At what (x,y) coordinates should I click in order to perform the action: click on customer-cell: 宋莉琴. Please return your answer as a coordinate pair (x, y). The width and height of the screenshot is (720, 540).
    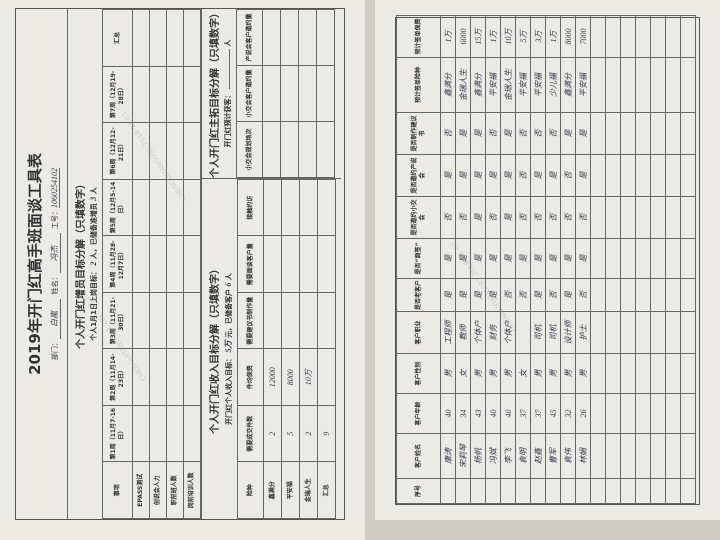
    Looking at the image, I should click on (463, 456).